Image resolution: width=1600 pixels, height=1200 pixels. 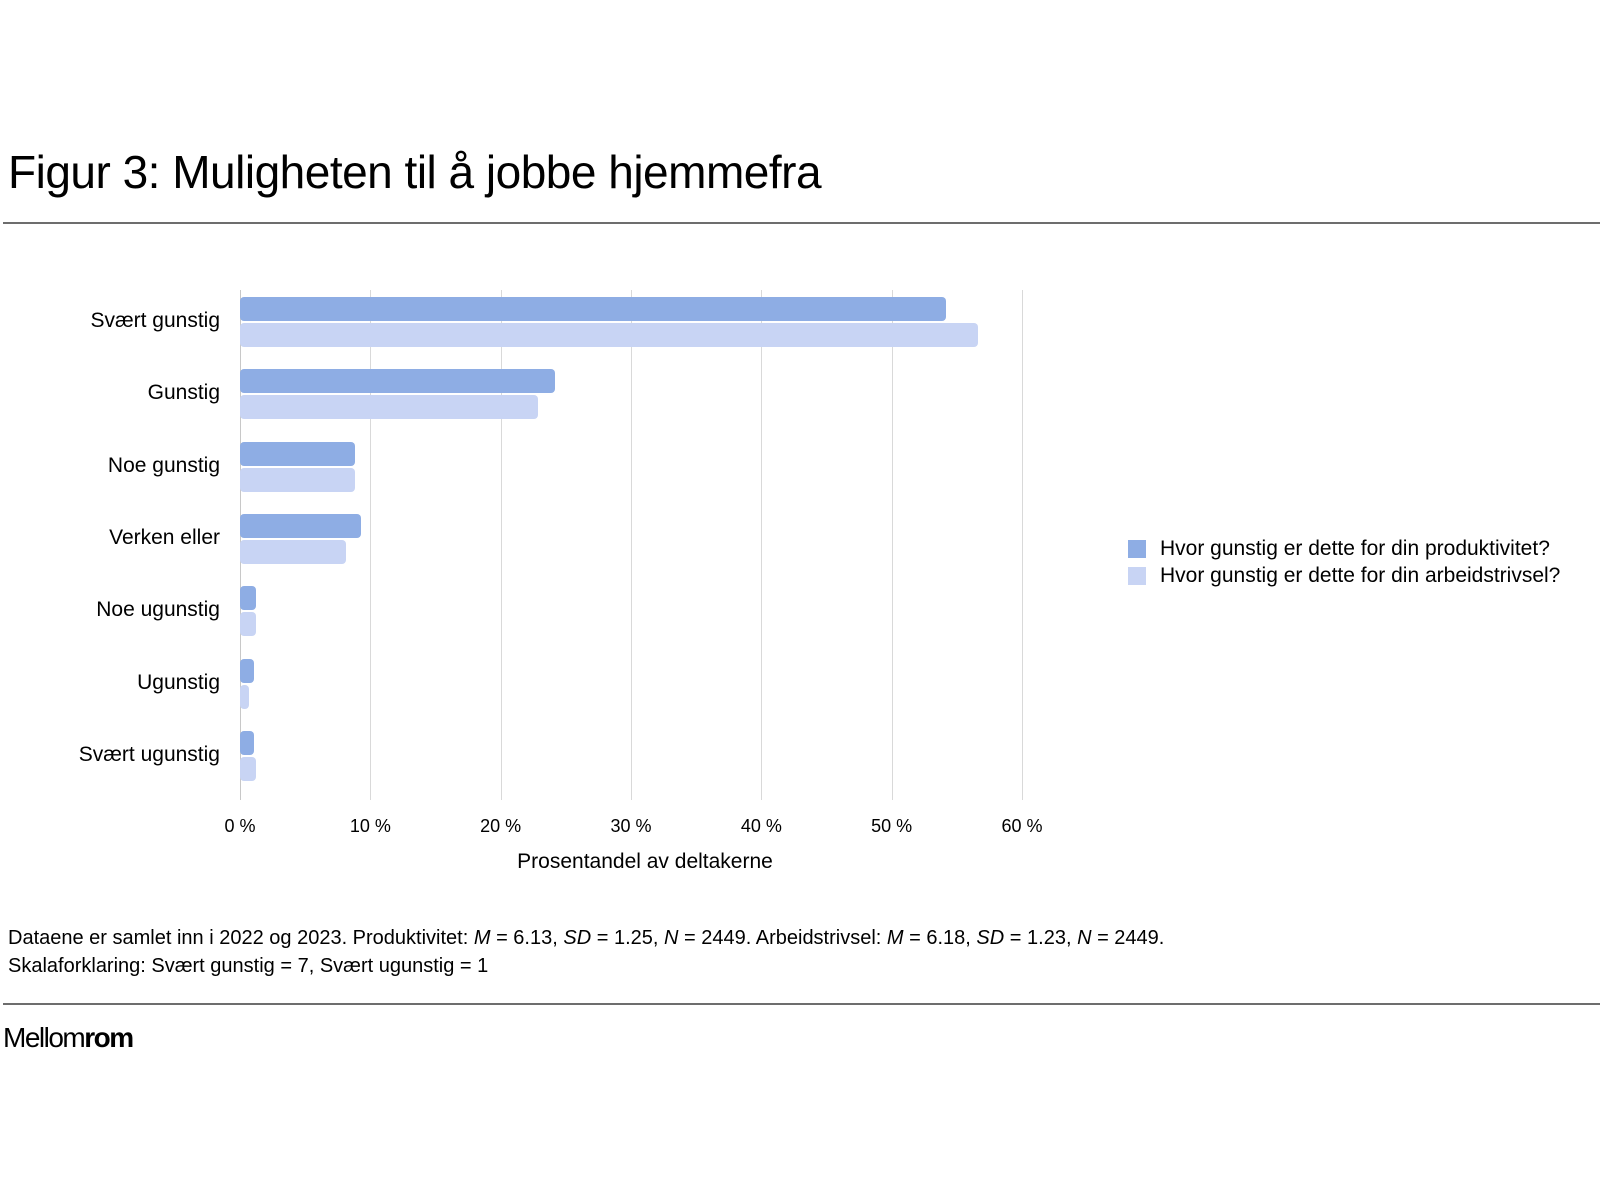 What do you see at coordinates (178, 682) in the screenshot?
I see `category-label: Ugunstig` at bounding box center [178, 682].